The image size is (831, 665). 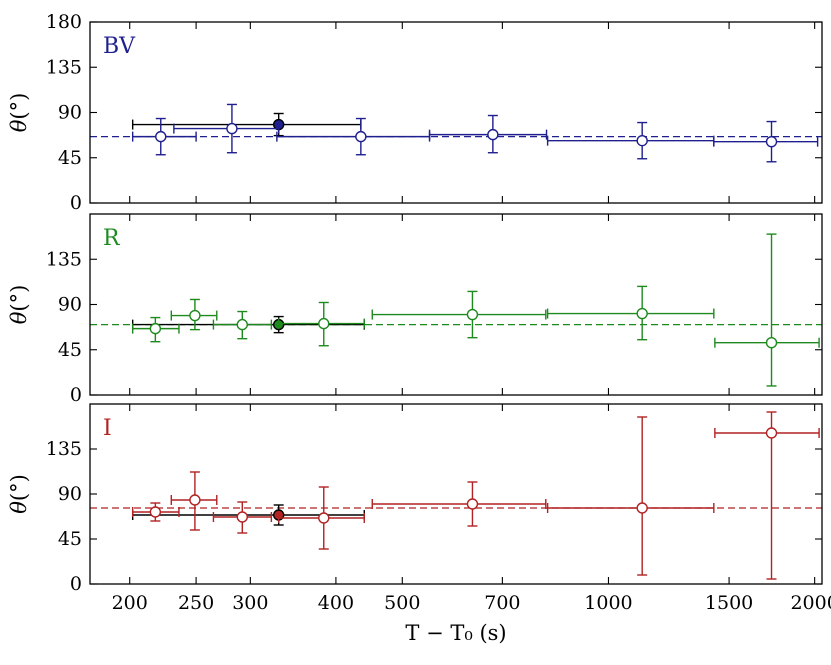 I want to click on x-tick-label: 1500, so click(x=729, y=603).